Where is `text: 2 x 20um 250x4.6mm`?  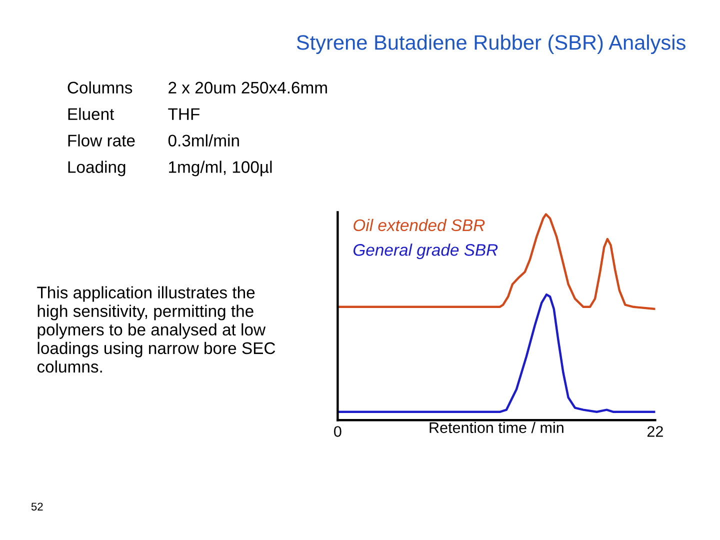
text: 2 x 20um 250x4.6mm is located at coordinates (247, 88).